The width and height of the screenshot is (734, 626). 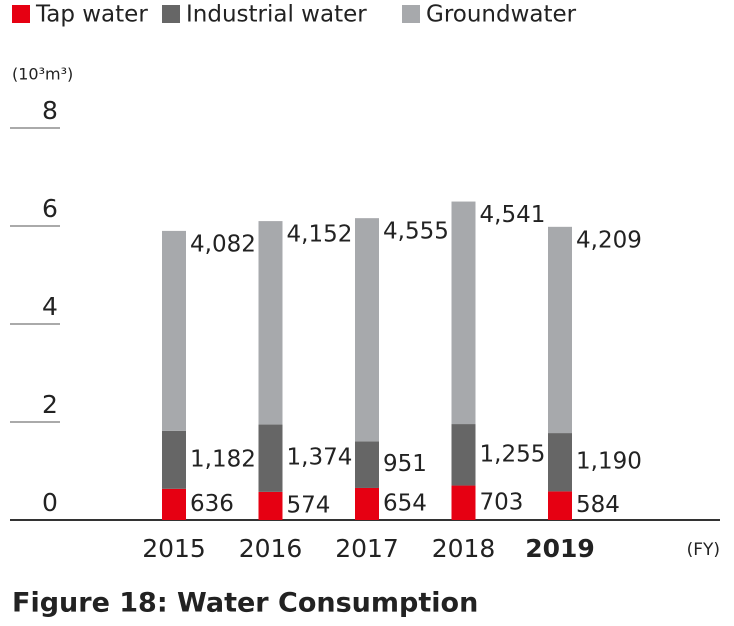 What do you see at coordinates (50, 110) in the screenshot?
I see `y-tick-label: 8` at bounding box center [50, 110].